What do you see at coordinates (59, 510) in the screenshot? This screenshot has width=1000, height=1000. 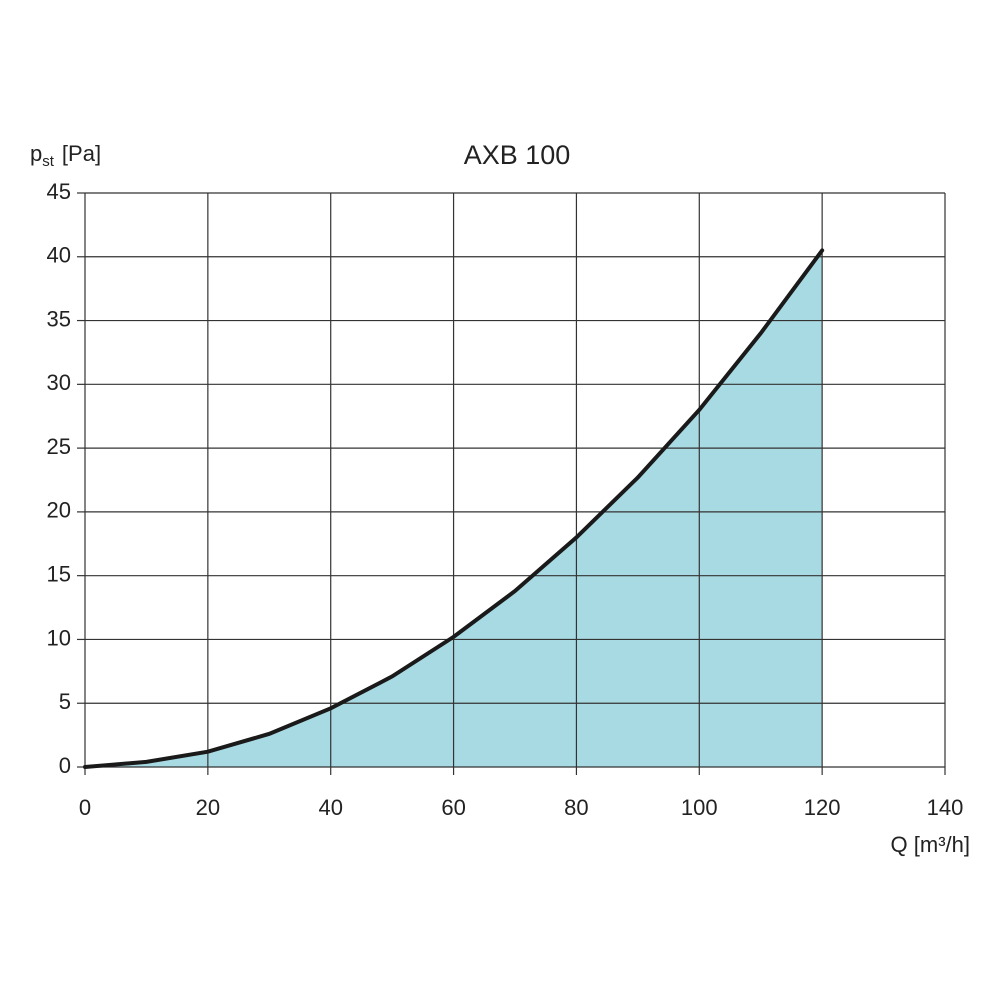 I see `y-tick-label: 20` at bounding box center [59, 510].